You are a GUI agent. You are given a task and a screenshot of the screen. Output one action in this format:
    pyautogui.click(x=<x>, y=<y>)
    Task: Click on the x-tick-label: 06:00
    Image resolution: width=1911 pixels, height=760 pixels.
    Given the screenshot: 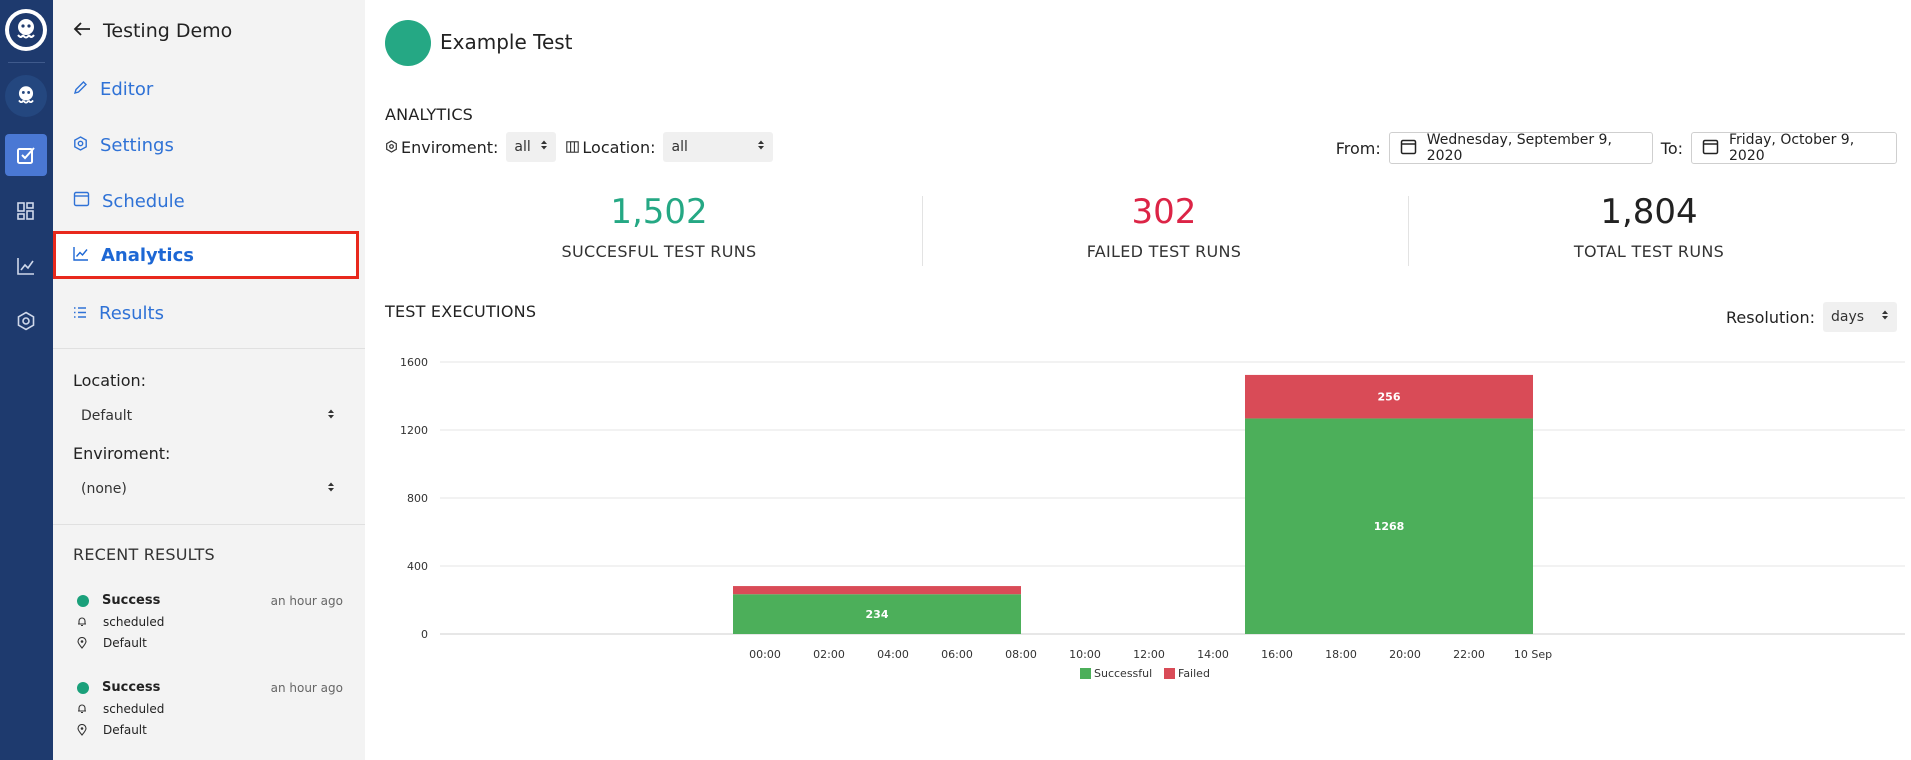 What is the action you would take?
    pyautogui.click(x=957, y=654)
    